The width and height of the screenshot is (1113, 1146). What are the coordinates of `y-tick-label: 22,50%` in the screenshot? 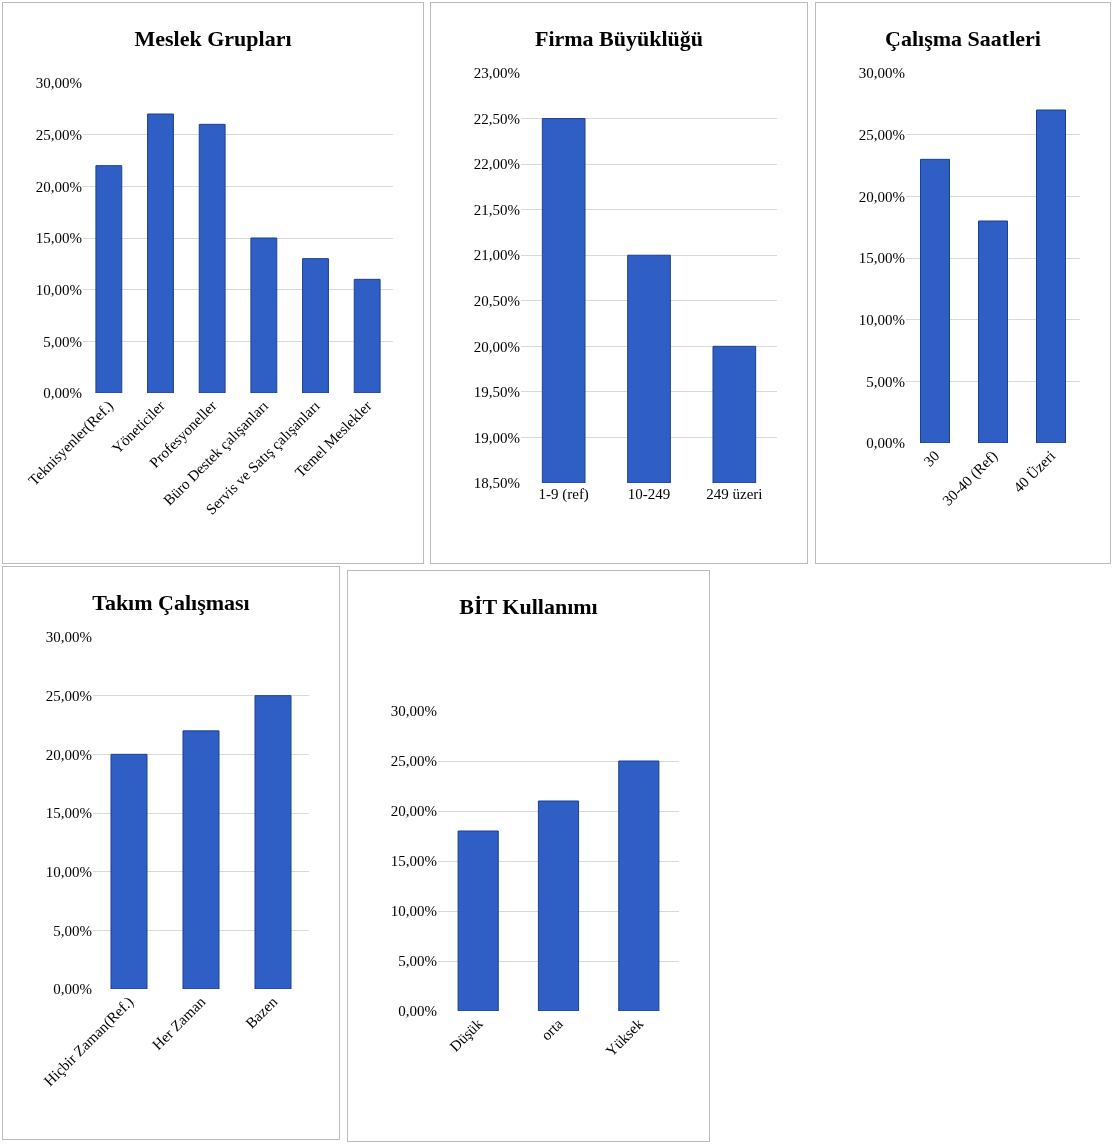 It's located at (496, 118).